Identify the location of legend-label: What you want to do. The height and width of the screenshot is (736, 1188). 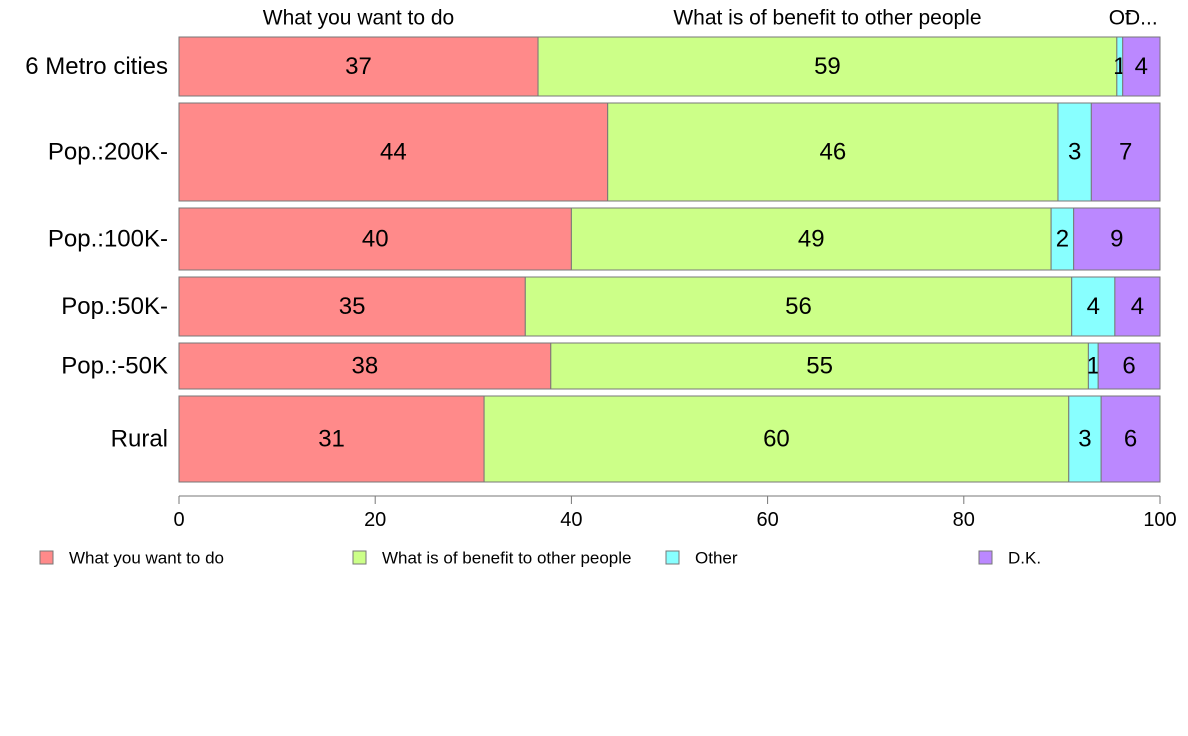
(146, 558).